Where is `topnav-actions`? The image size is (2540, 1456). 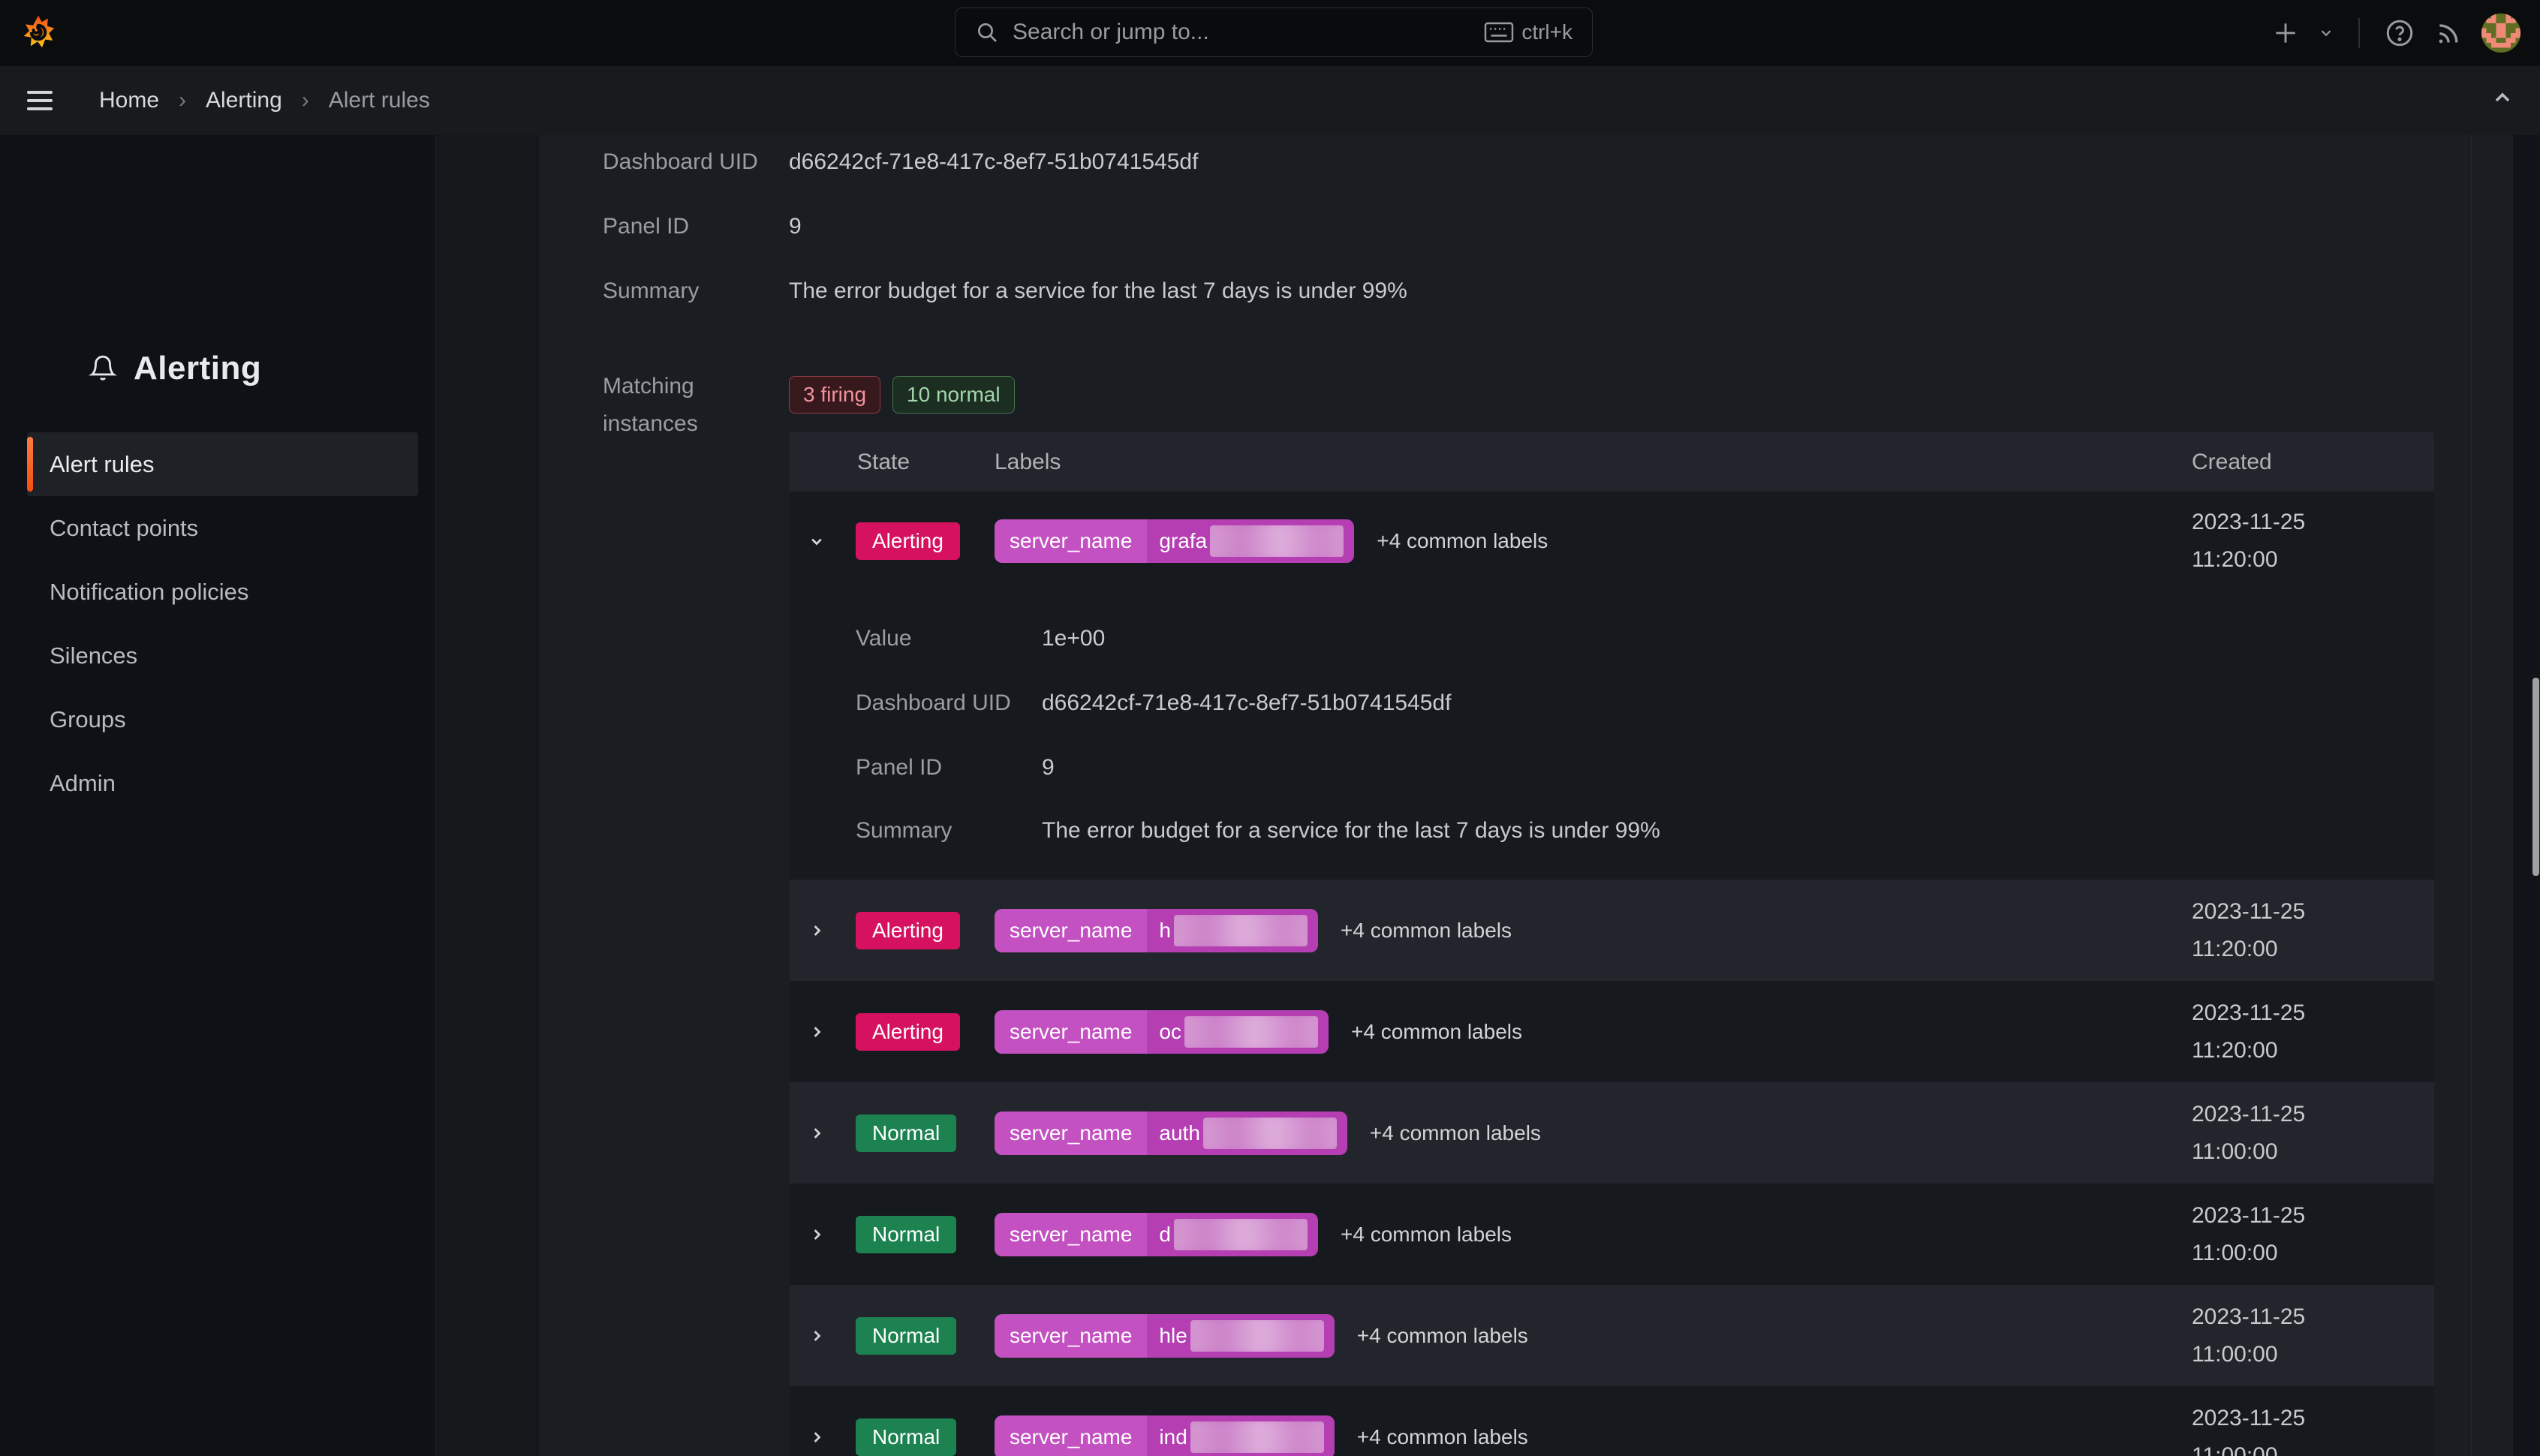 topnav-actions is located at coordinates (2395, 33).